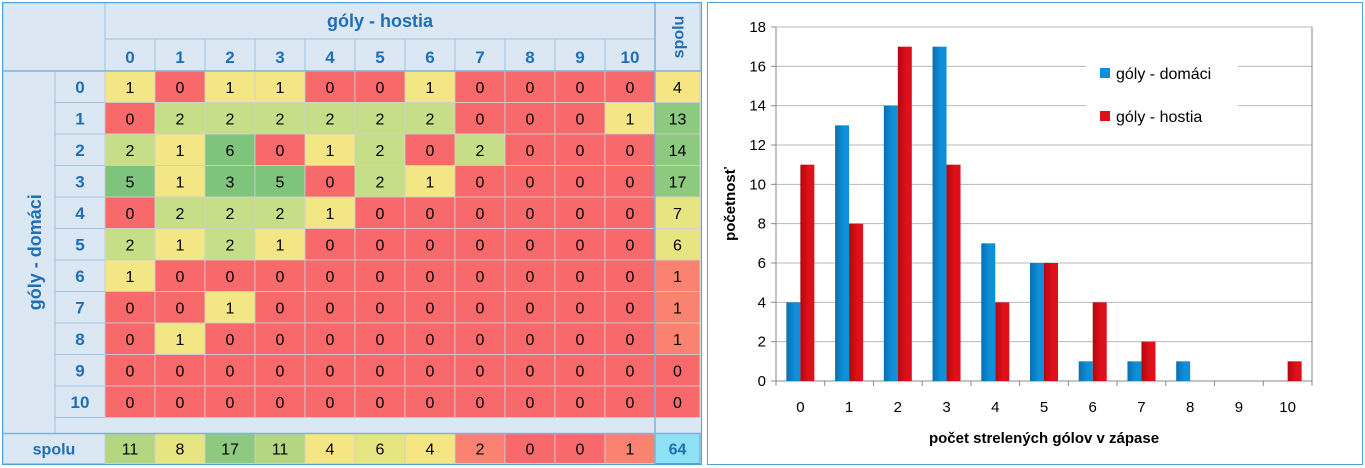 The height and width of the screenshot is (468, 1365). I want to click on col-header: 0, so click(129, 57).